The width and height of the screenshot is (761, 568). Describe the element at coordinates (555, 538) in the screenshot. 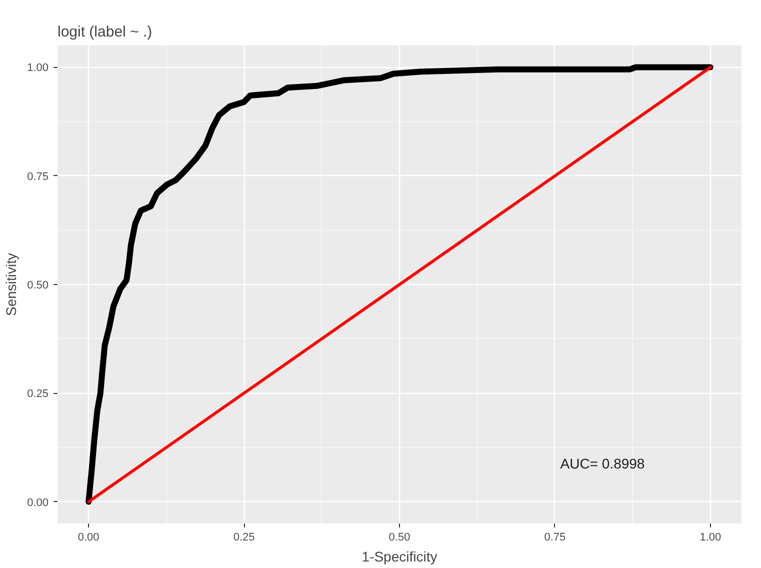

I see `x-tick-label: 0.75` at that location.